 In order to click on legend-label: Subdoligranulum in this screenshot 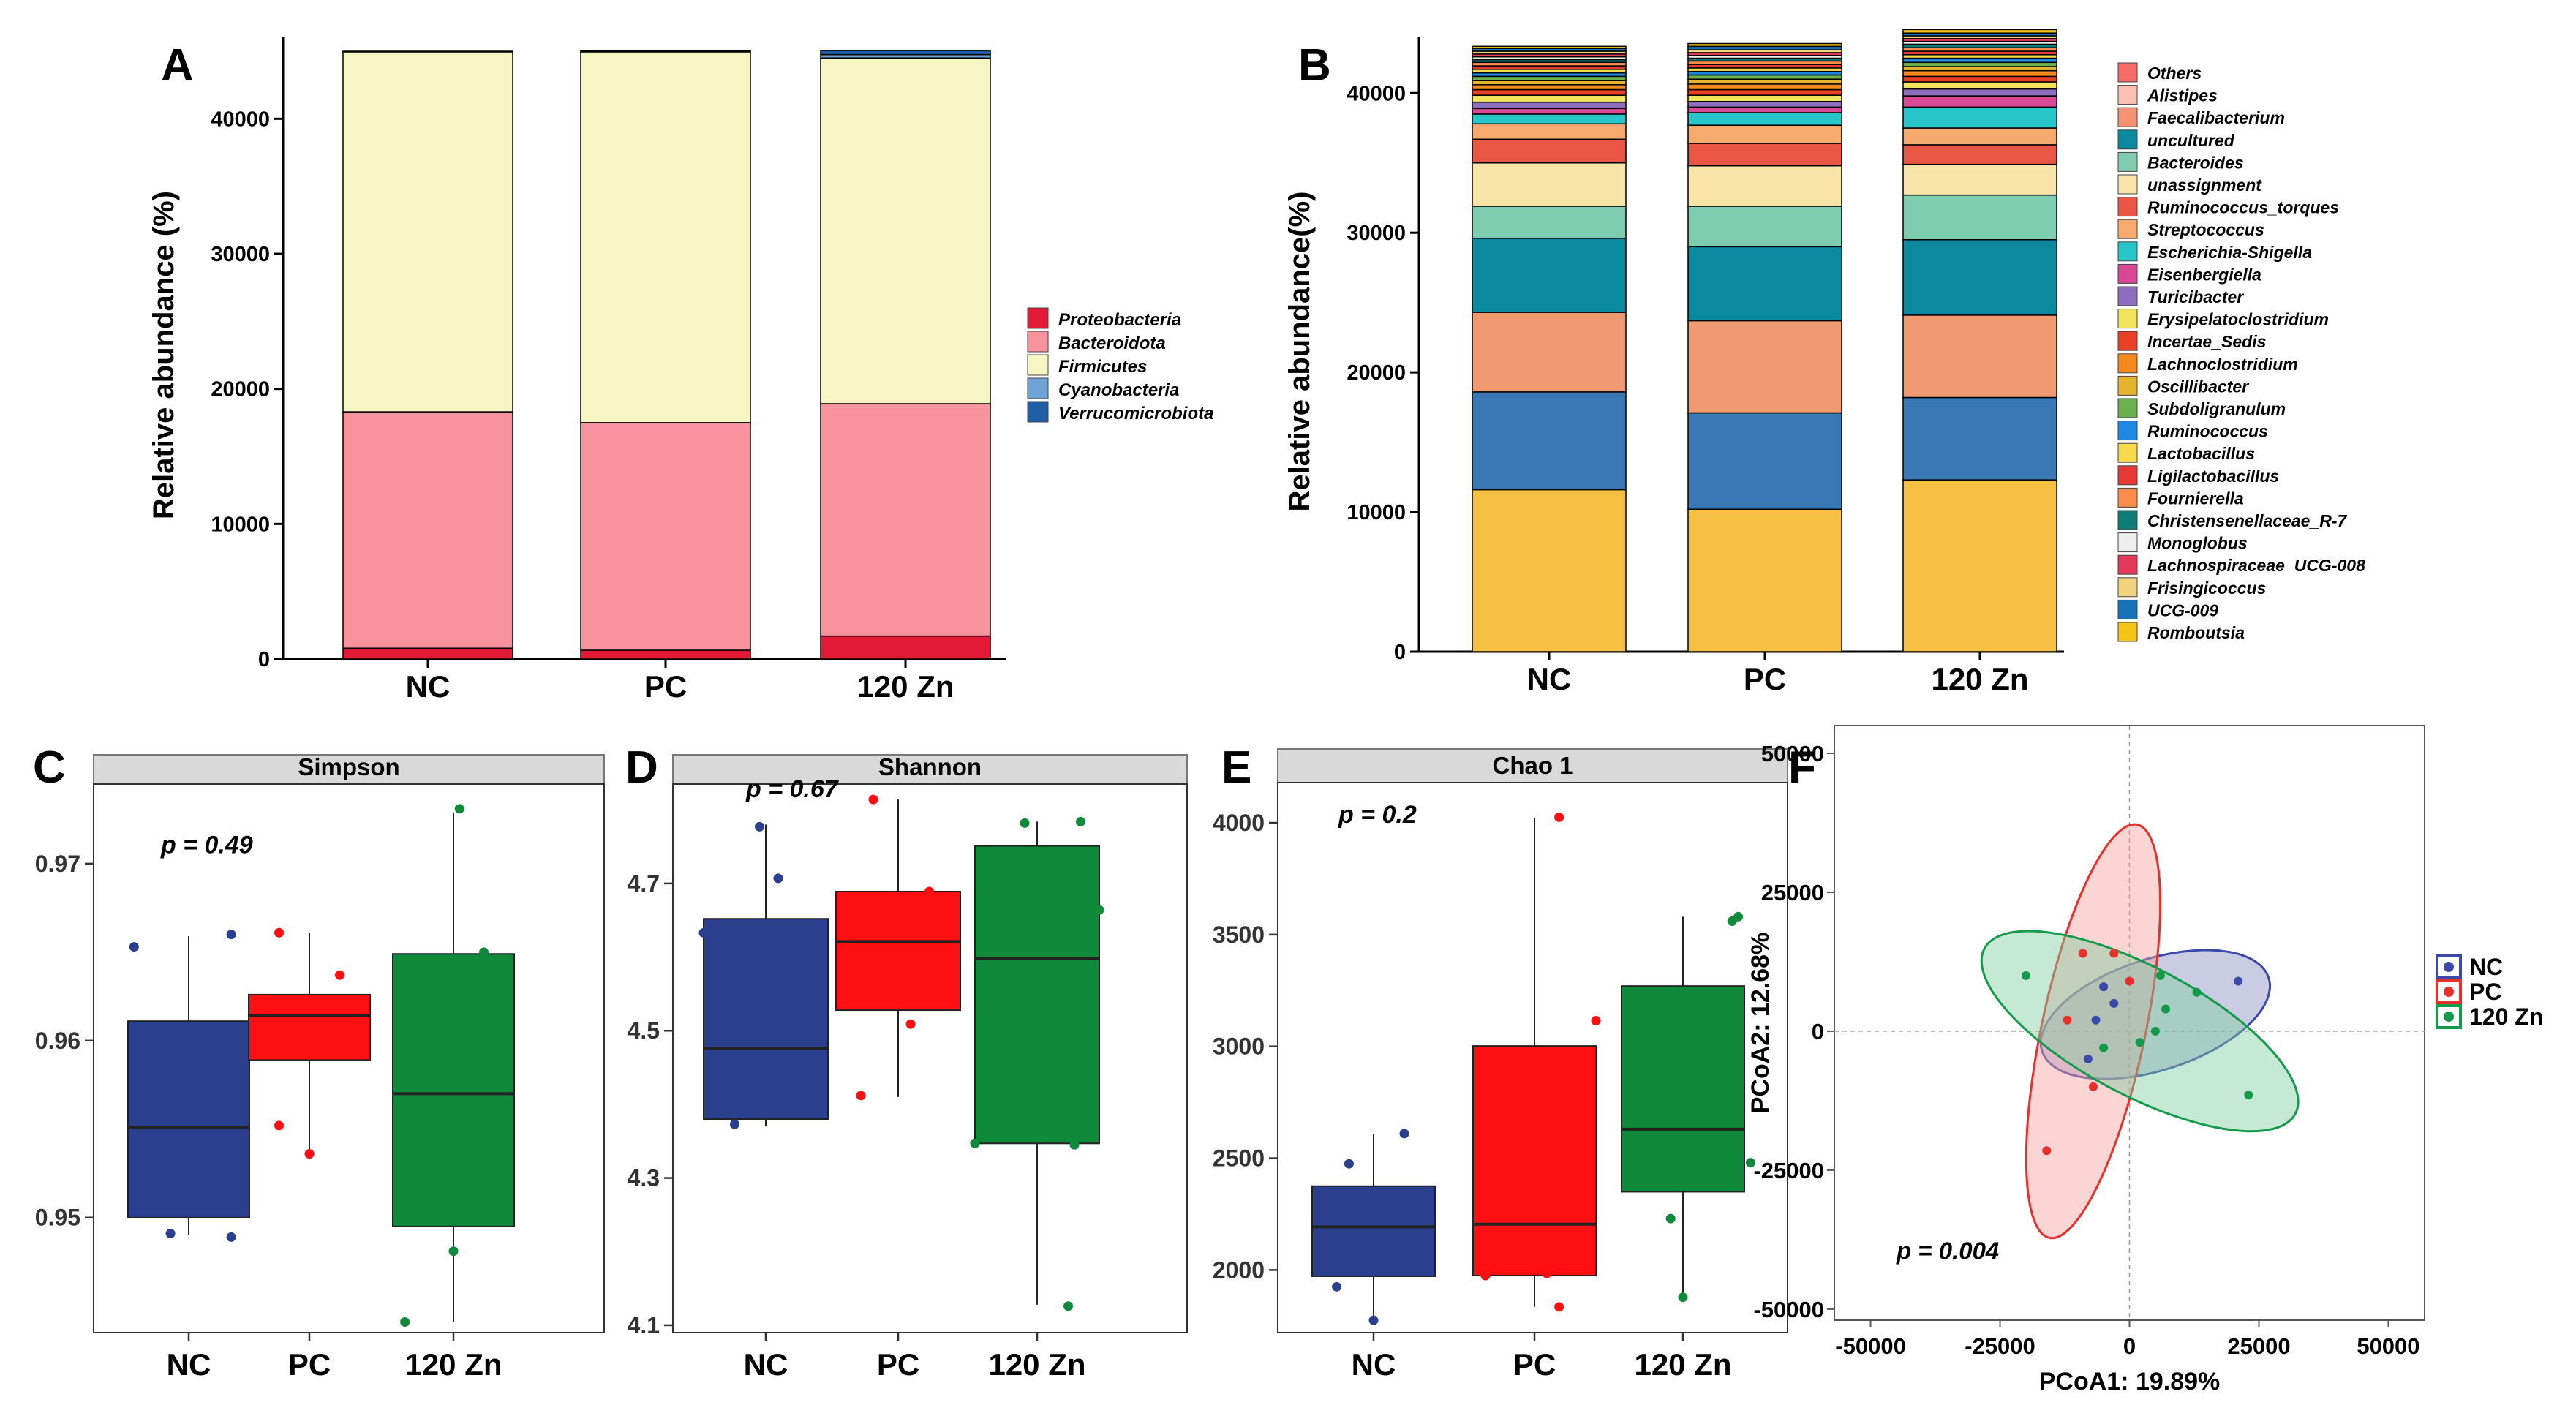, I will do `click(2216, 408)`.